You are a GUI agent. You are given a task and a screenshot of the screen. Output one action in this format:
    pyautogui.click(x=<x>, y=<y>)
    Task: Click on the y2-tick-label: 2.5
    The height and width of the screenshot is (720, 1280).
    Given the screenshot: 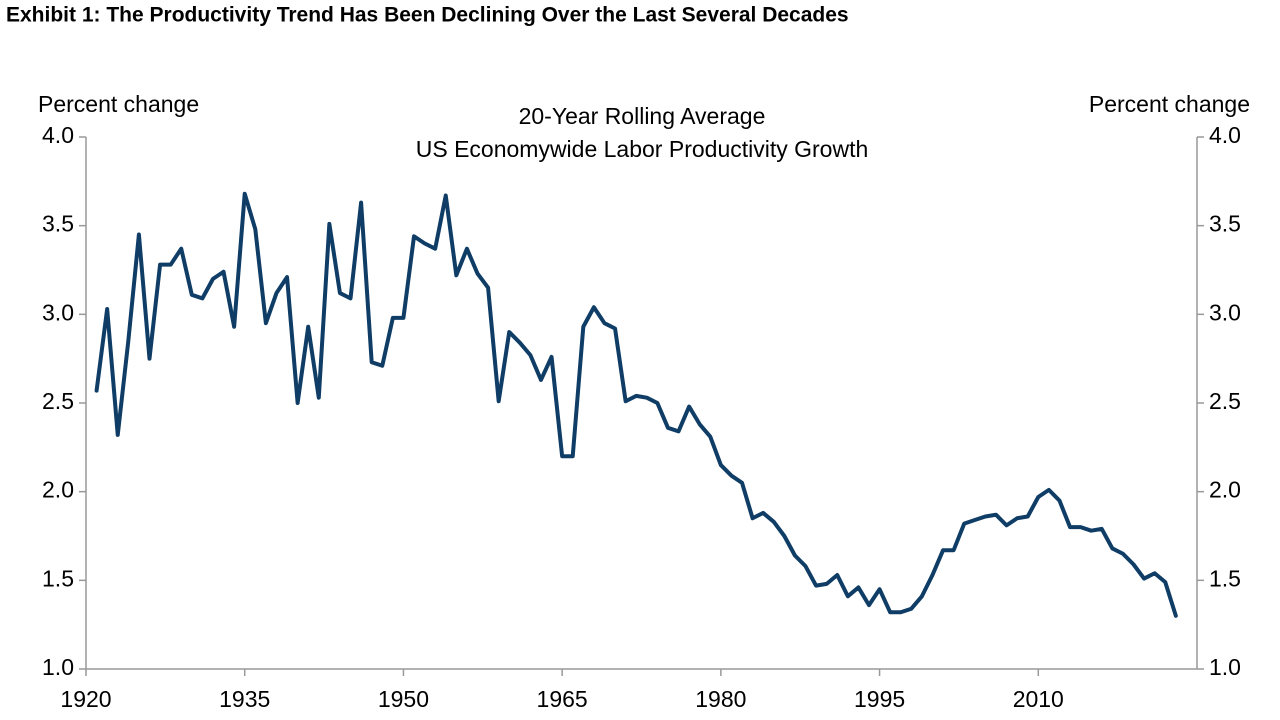 What is the action you would take?
    pyautogui.click(x=1225, y=401)
    